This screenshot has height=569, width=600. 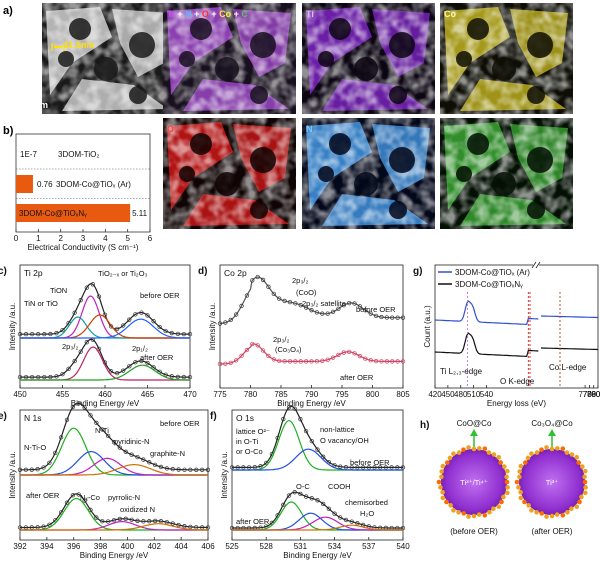 What do you see at coordinates (489, 284) in the screenshot?
I see `legend-entry: 3DOM-Co@TiOₓNᵧ` at bounding box center [489, 284].